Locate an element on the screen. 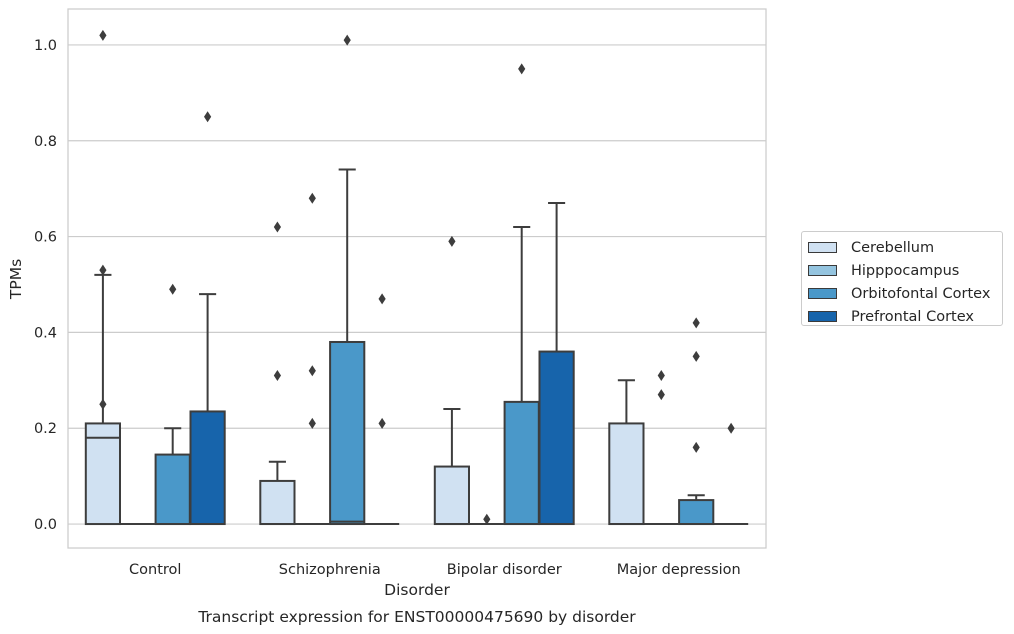 The image size is (1014, 634). y-tick-label: 0.0 is located at coordinates (45, 525).